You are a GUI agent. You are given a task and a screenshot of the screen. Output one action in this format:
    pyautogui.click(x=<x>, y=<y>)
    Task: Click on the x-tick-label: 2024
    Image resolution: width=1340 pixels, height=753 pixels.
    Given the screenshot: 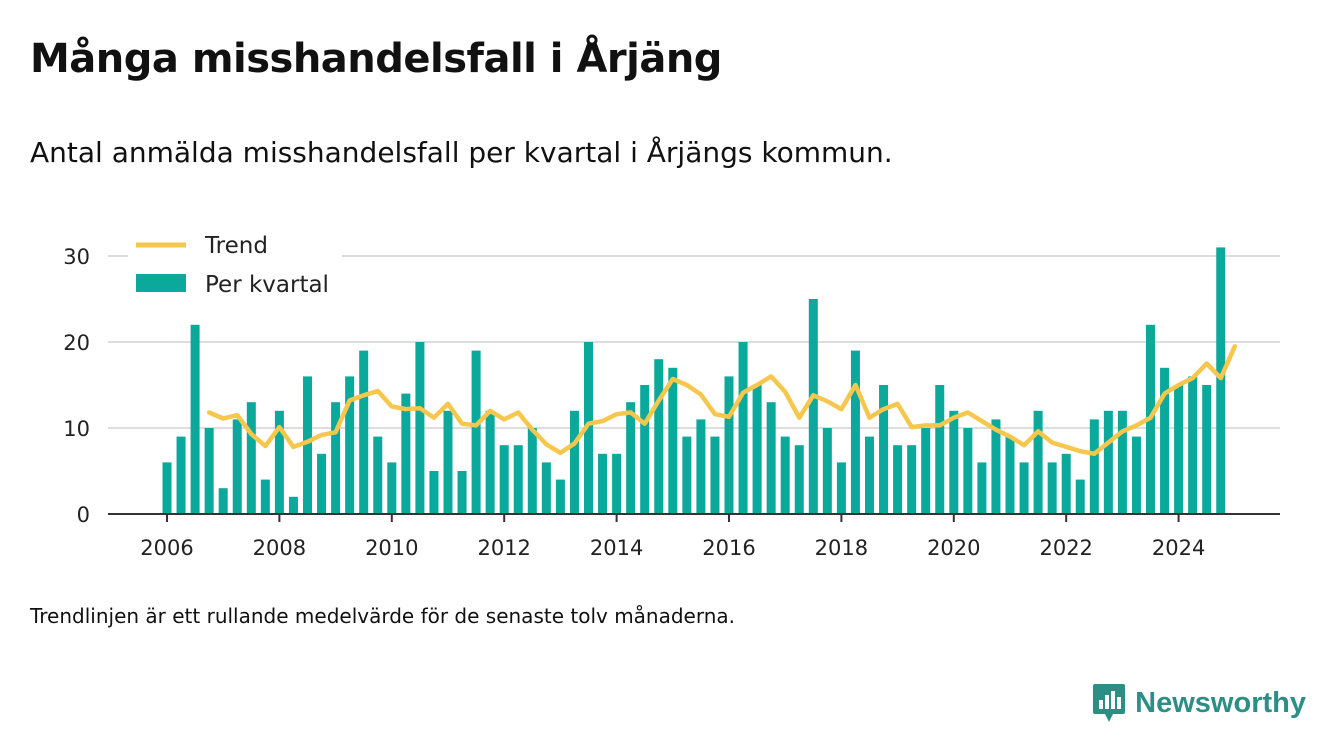 What is the action you would take?
    pyautogui.click(x=1178, y=548)
    